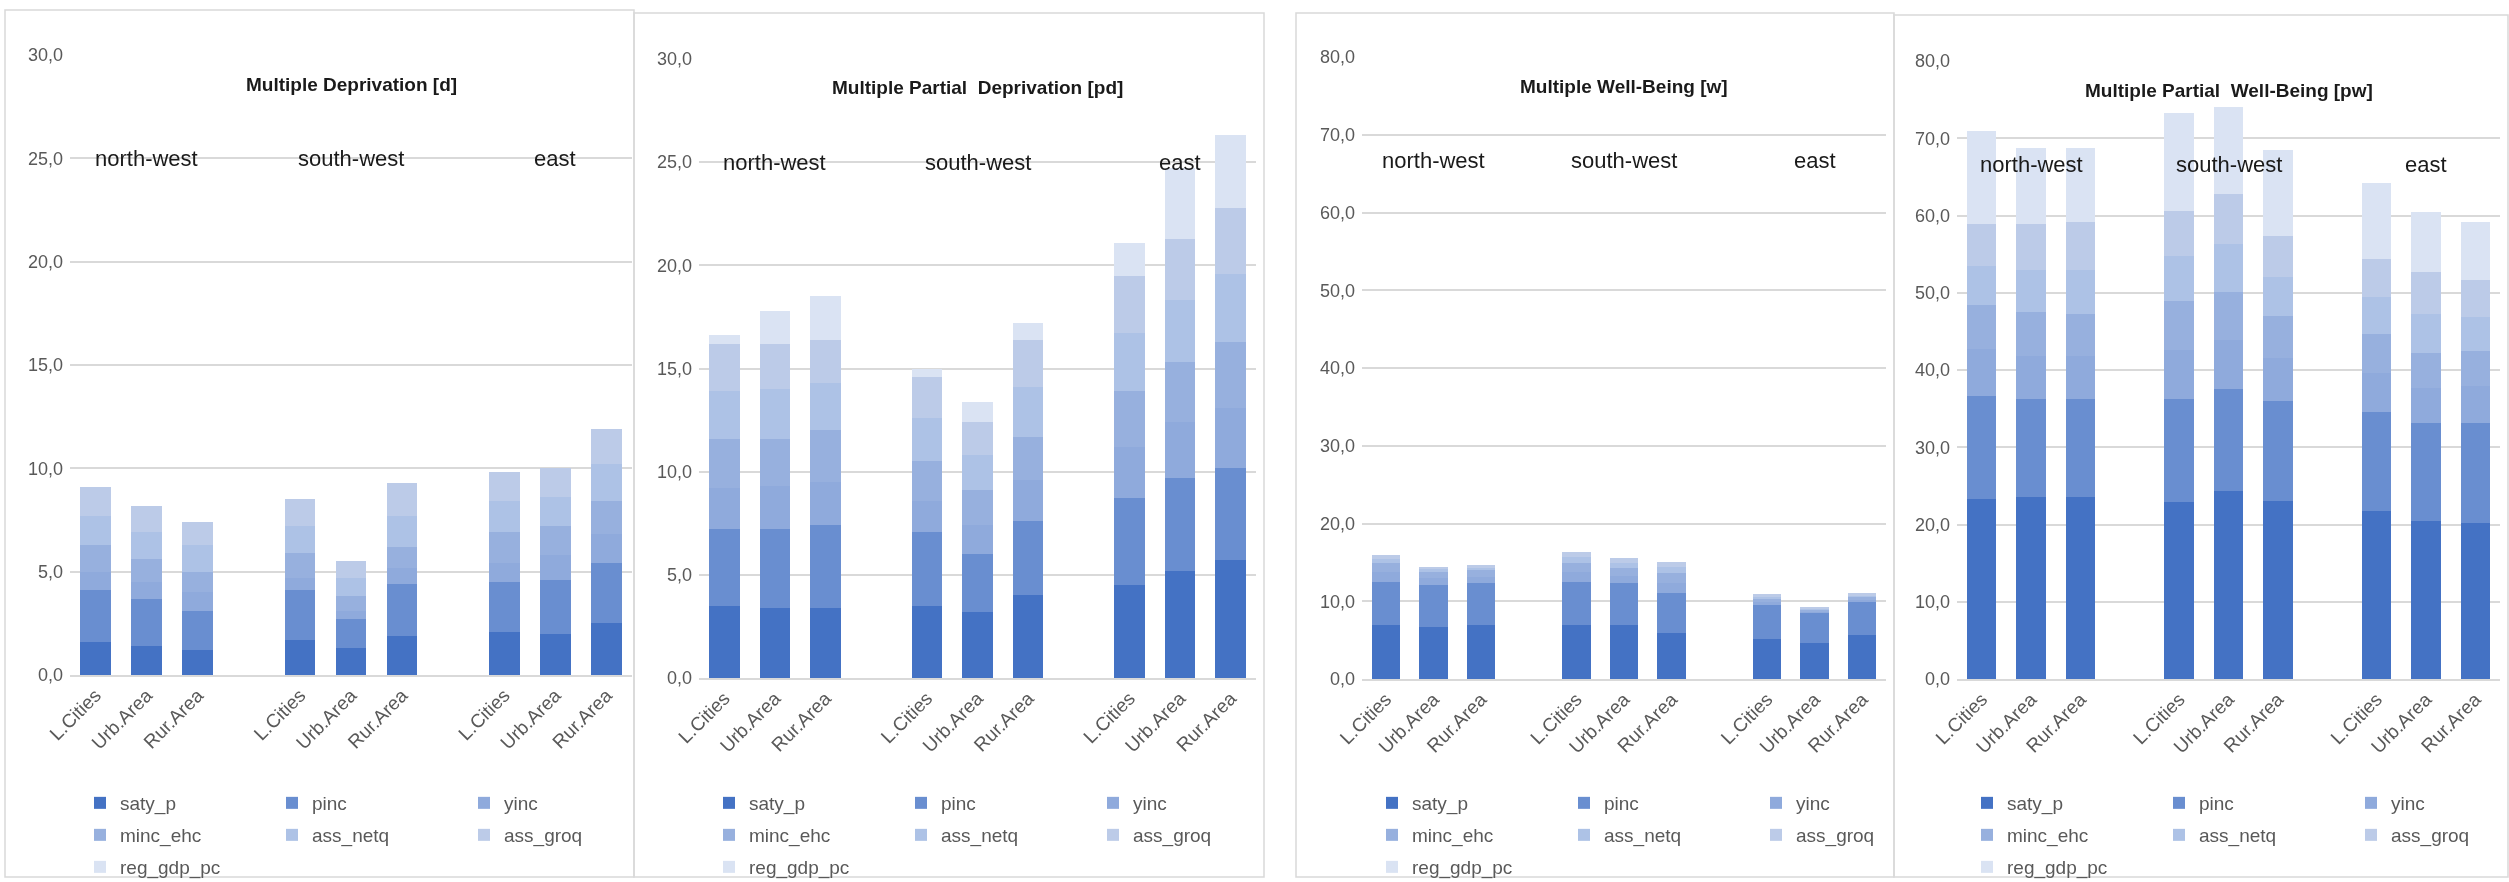 This screenshot has height=882, width=2509. What do you see at coordinates (674, 368) in the screenshot?
I see `y-tick-label: 15,0` at bounding box center [674, 368].